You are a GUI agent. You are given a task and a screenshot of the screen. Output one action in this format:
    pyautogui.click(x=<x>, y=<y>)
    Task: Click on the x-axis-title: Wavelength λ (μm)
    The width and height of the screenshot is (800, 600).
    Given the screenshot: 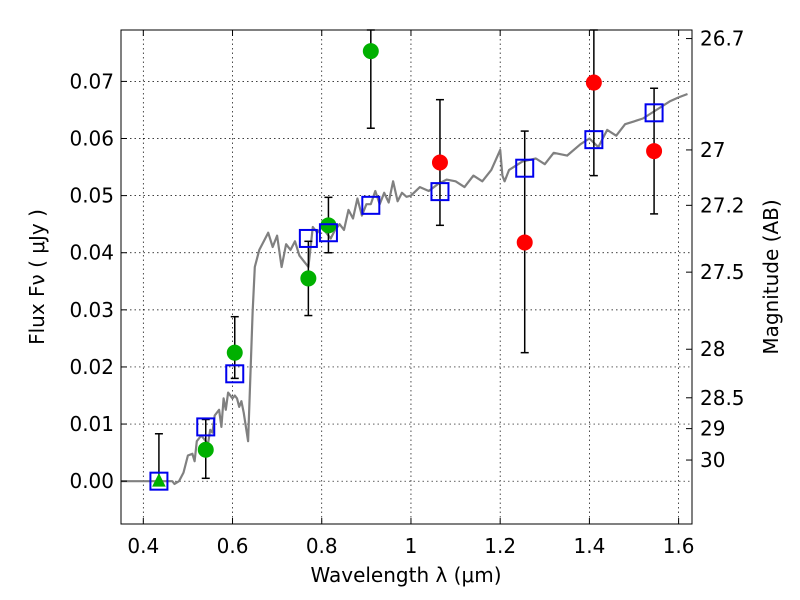 What is the action you would take?
    pyautogui.click(x=405, y=575)
    